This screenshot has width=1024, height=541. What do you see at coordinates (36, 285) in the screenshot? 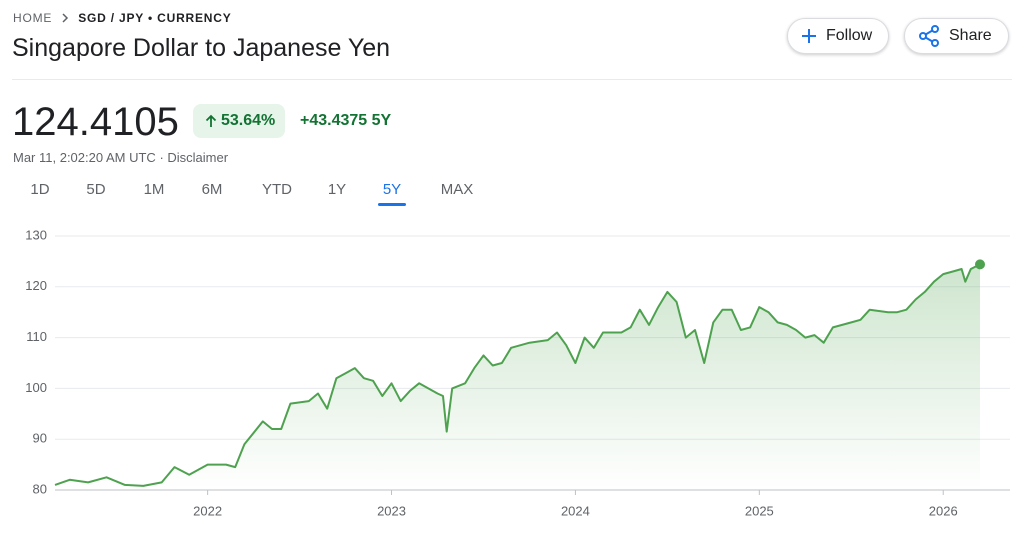
I see `y-tick-label: 120` at bounding box center [36, 285].